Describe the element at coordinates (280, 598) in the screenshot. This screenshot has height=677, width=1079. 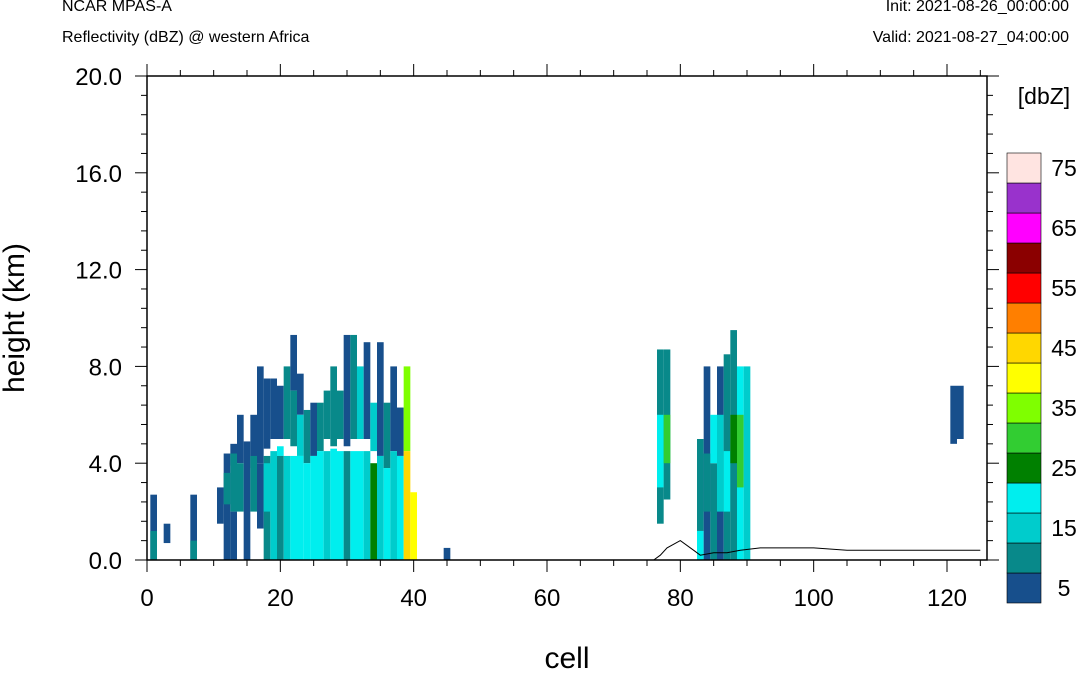
I see `x-tick-label: 20` at that location.